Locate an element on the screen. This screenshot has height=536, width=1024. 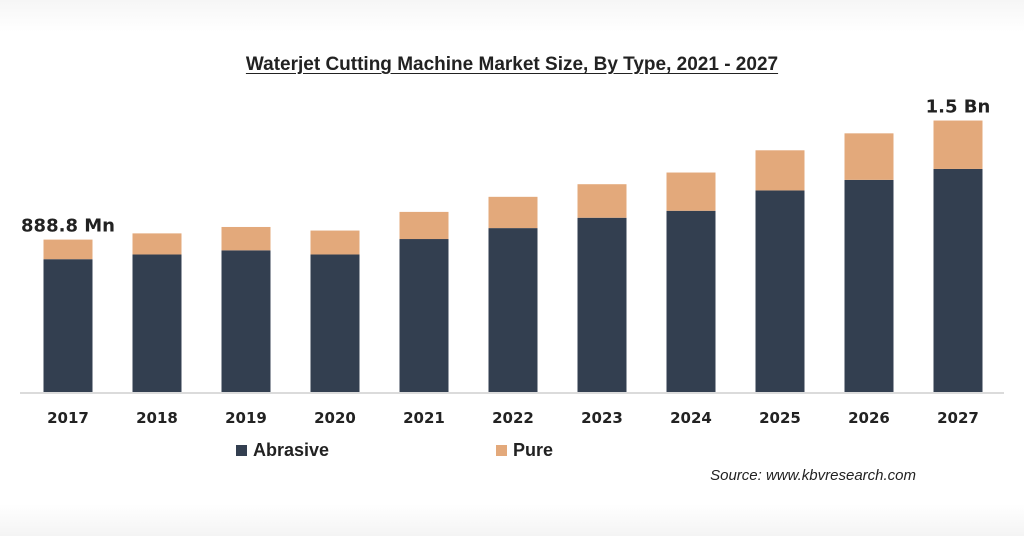
bar-abrasive-2025 is located at coordinates (780, 291).